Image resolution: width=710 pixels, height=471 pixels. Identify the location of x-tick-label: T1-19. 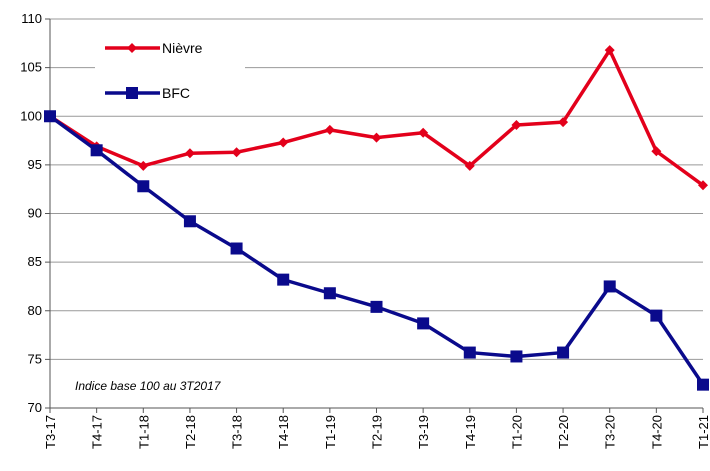
(330, 432).